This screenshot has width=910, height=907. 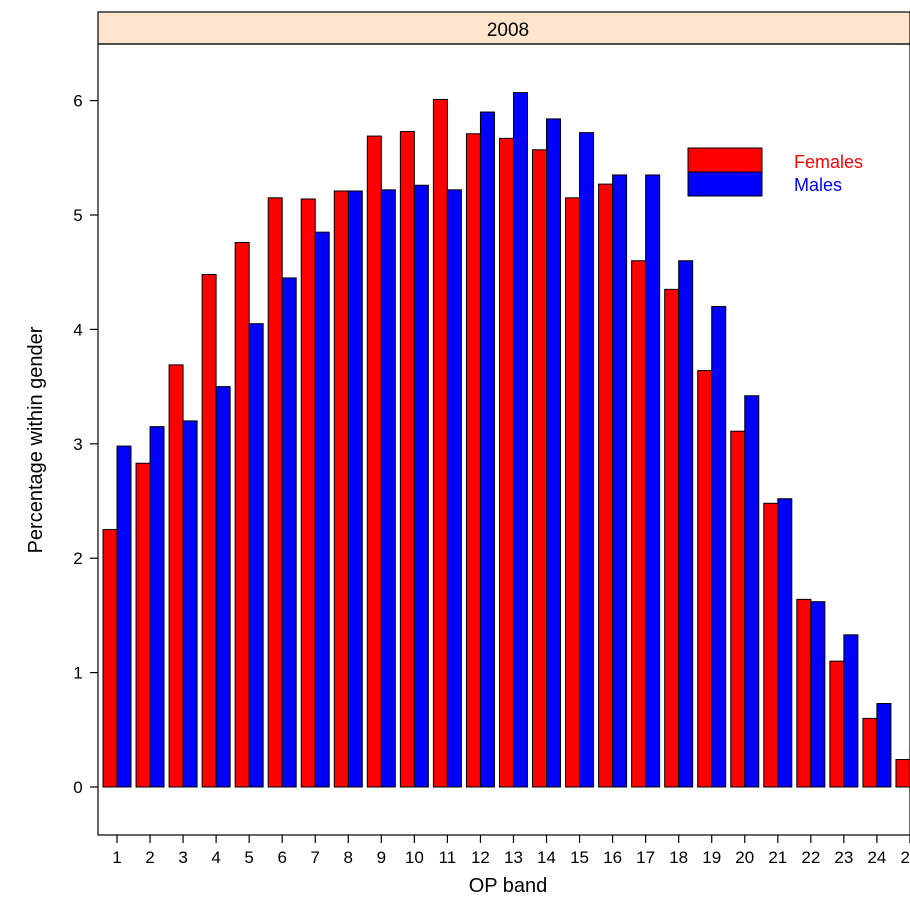 What do you see at coordinates (414, 857) in the screenshot?
I see `x-tick-label-10: 10` at bounding box center [414, 857].